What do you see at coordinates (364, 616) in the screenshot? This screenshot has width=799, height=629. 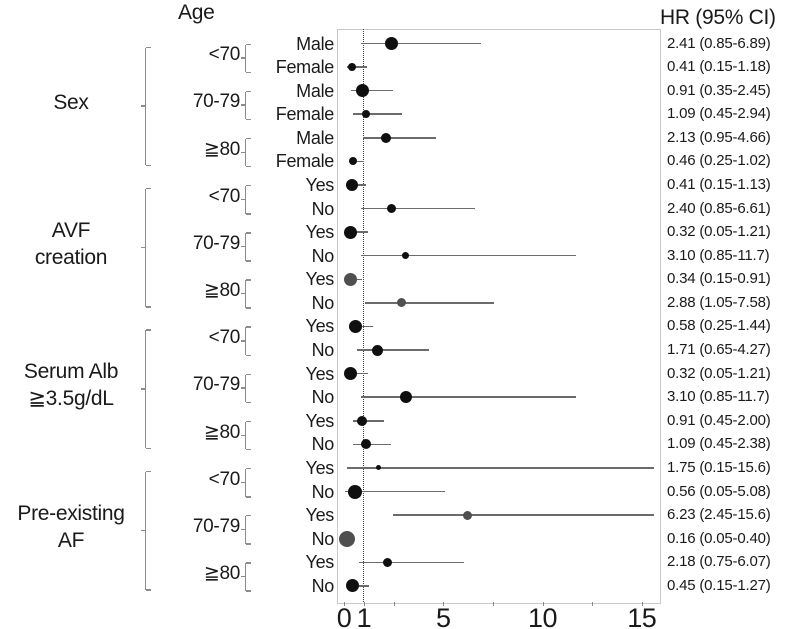 I see `x-axis-label: 1` at bounding box center [364, 616].